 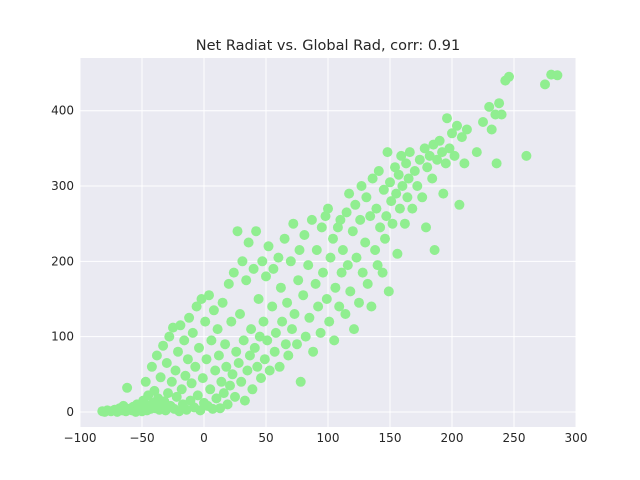 I want to click on x-tick-label: 200, so click(x=452, y=438).